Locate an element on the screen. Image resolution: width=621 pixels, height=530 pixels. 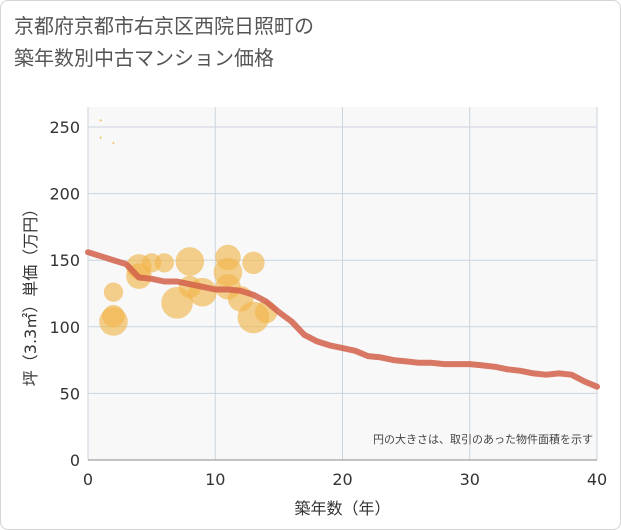
y-tick-label: 50 is located at coordinates (70, 393).